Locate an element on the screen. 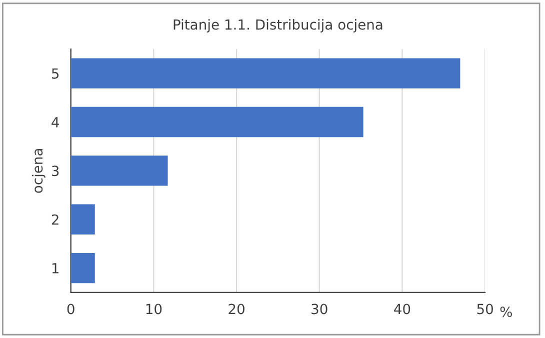  x-tick-label: 20 is located at coordinates (236, 309).